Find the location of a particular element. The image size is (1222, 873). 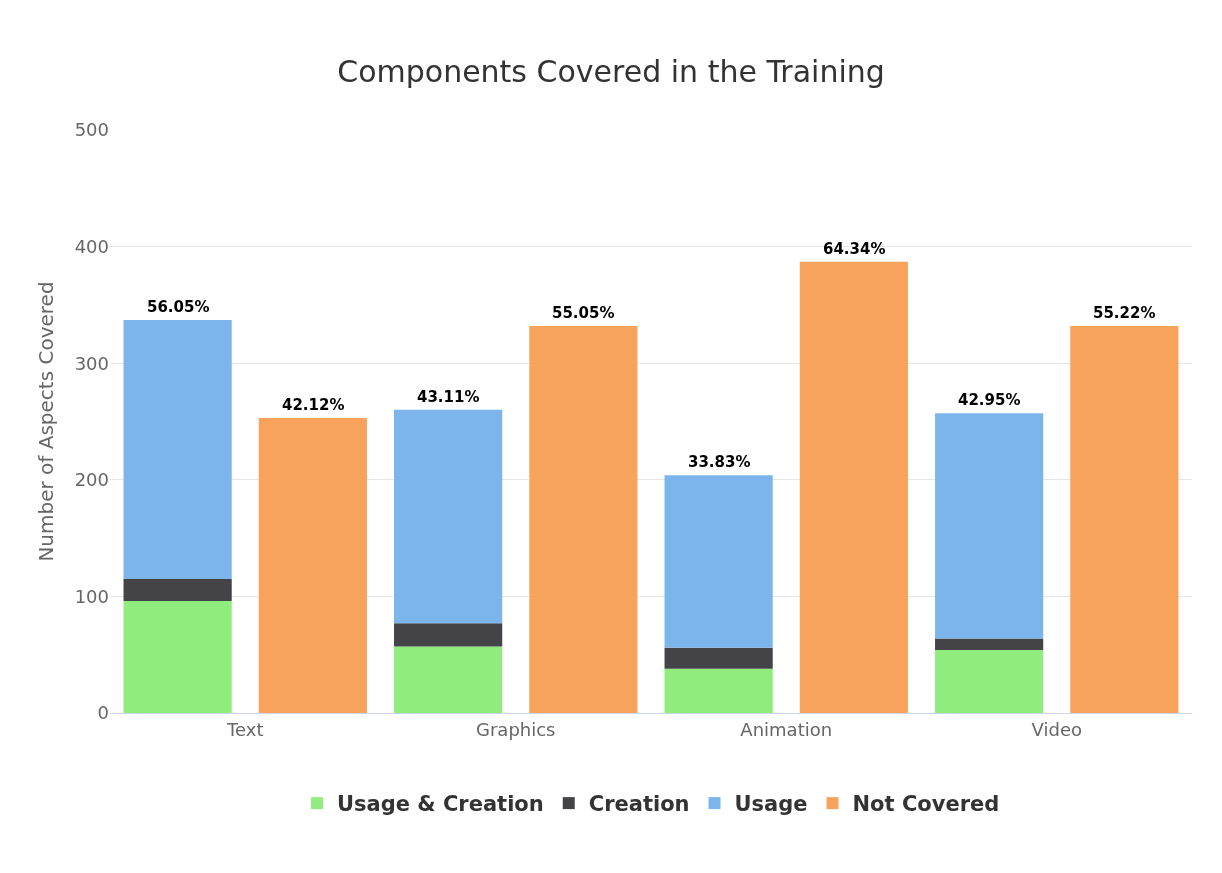

y-tick-label: 100 is located at coordinates (91, 596).